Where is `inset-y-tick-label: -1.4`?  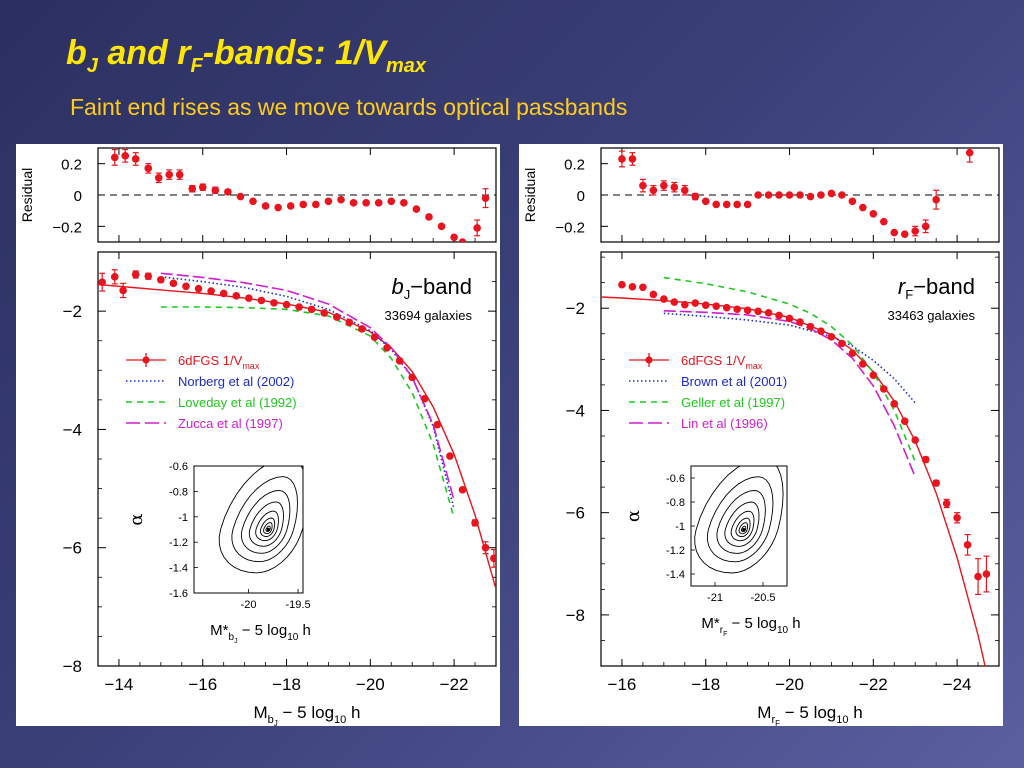
inset-y-tick-label: -1.4 is located at coordinates (178, 569).